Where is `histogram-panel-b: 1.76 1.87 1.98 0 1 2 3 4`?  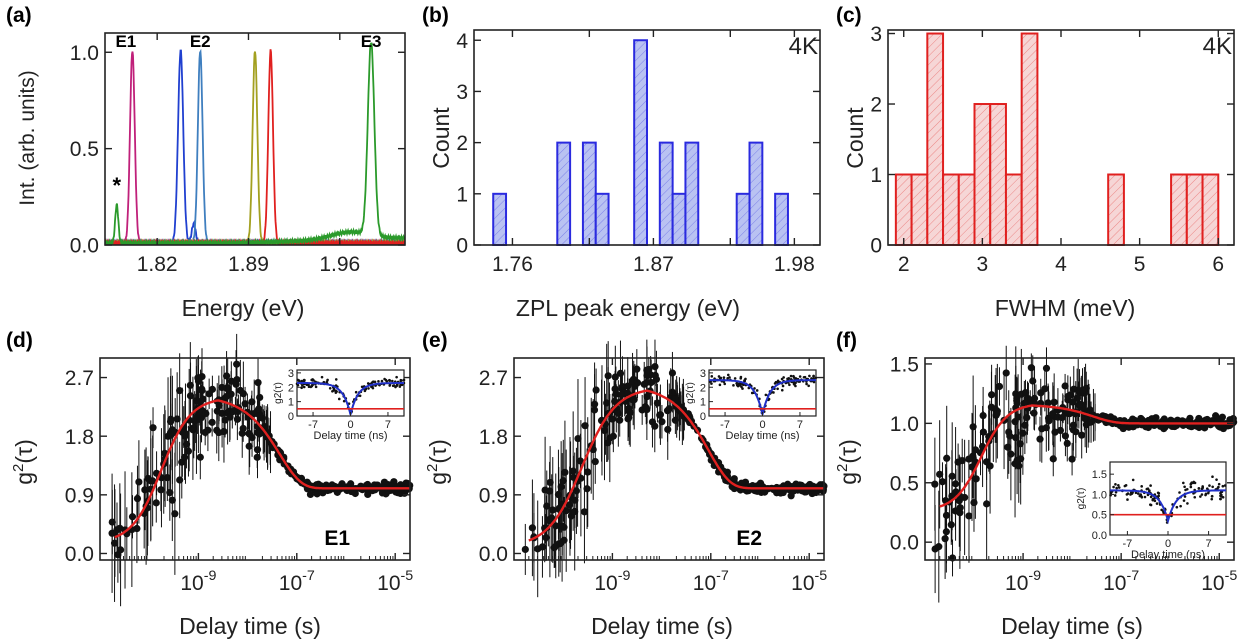 histogram-panel-b: 1.76 1.87 1.98 0 1 2 3 4 is located at coordinates (638, 152).